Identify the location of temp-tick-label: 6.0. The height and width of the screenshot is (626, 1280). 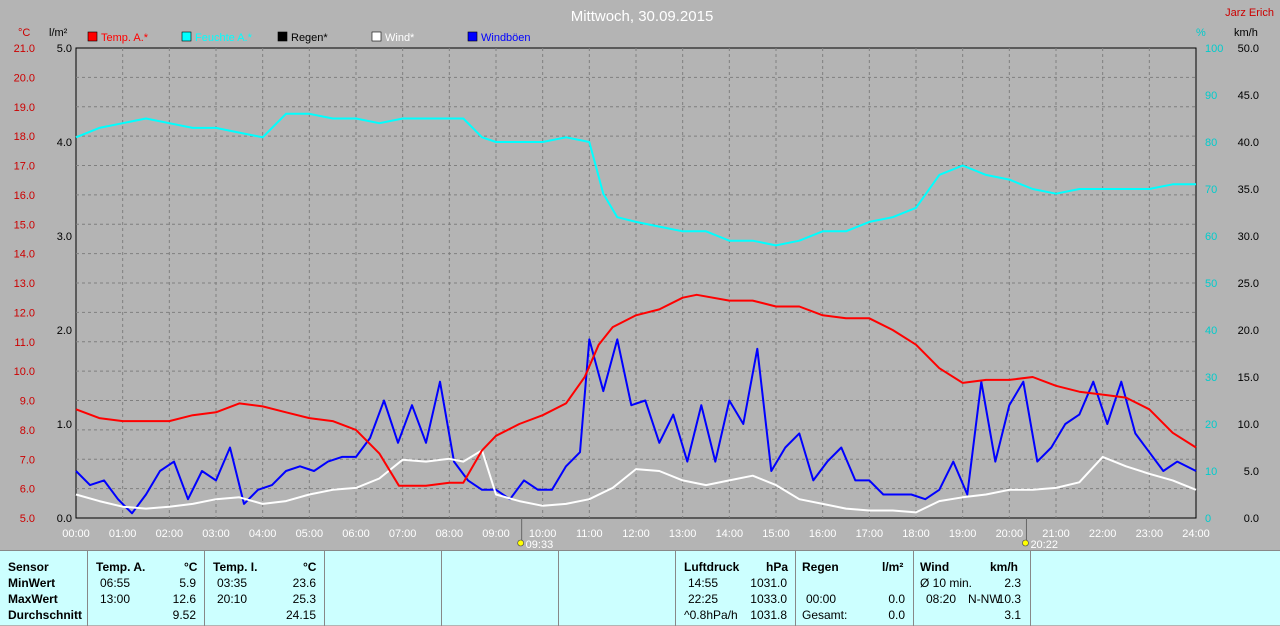
(27, 490).